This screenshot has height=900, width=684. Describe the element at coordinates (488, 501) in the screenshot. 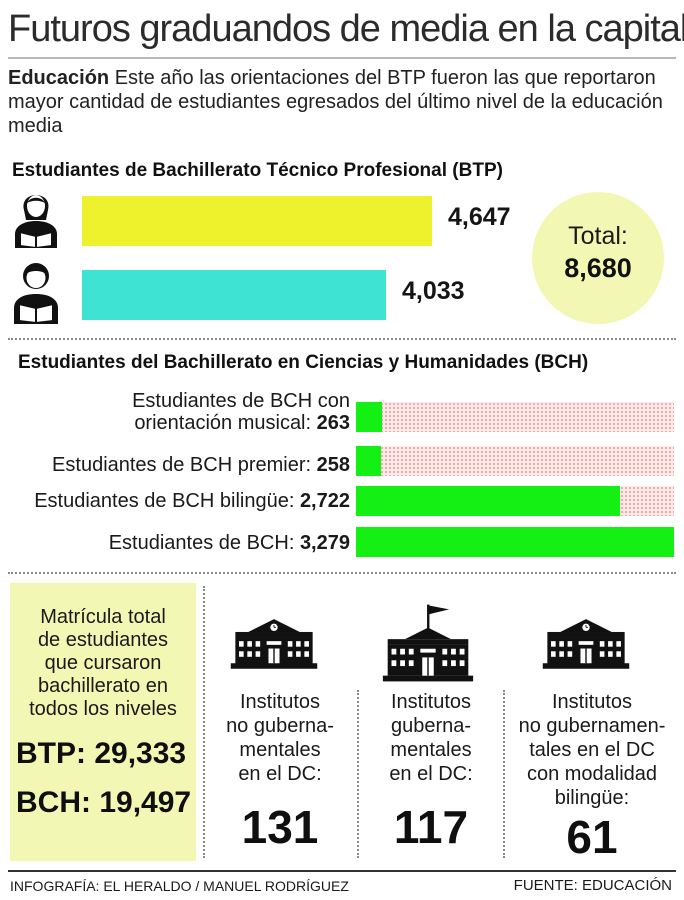

I see `bch-bar-bilingue` at that location.